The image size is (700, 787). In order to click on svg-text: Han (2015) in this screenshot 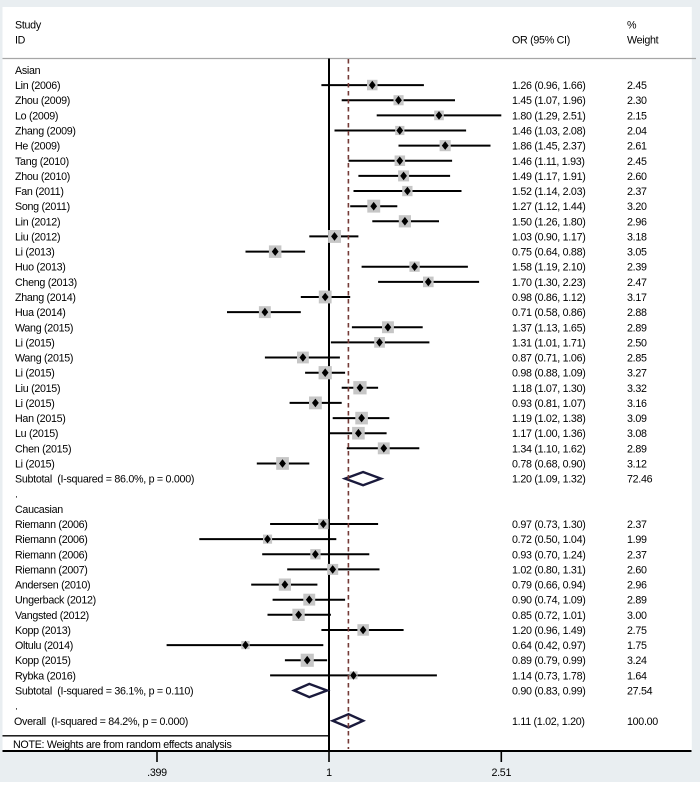, I will do `click(40, 419)`.